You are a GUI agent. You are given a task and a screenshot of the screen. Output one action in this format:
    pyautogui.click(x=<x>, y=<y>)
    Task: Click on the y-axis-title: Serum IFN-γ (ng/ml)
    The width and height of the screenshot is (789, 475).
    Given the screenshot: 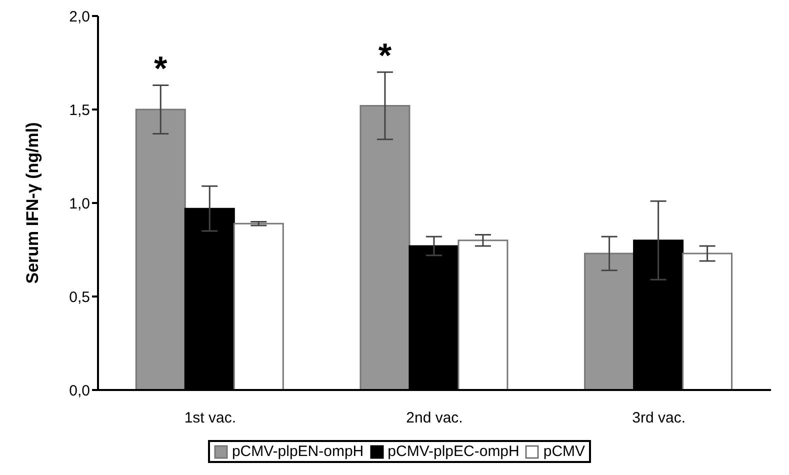 What is the action you would take?
    pyautogui.click(x=32, y=203)
    